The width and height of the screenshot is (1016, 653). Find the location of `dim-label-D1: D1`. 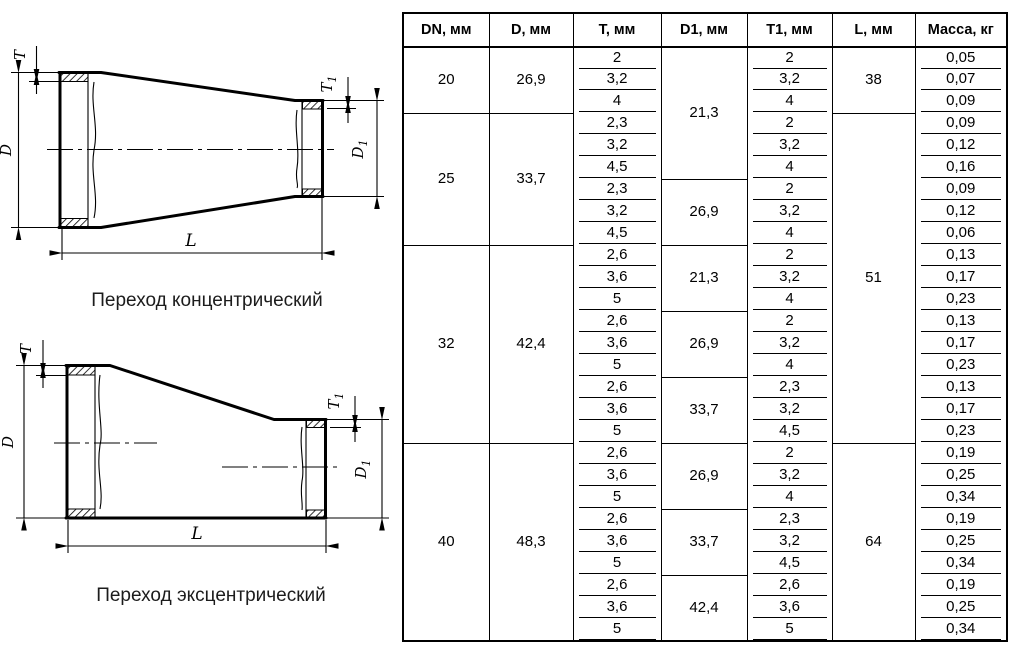

dim-label-D1: D1 is located at coordinates (359, 149).